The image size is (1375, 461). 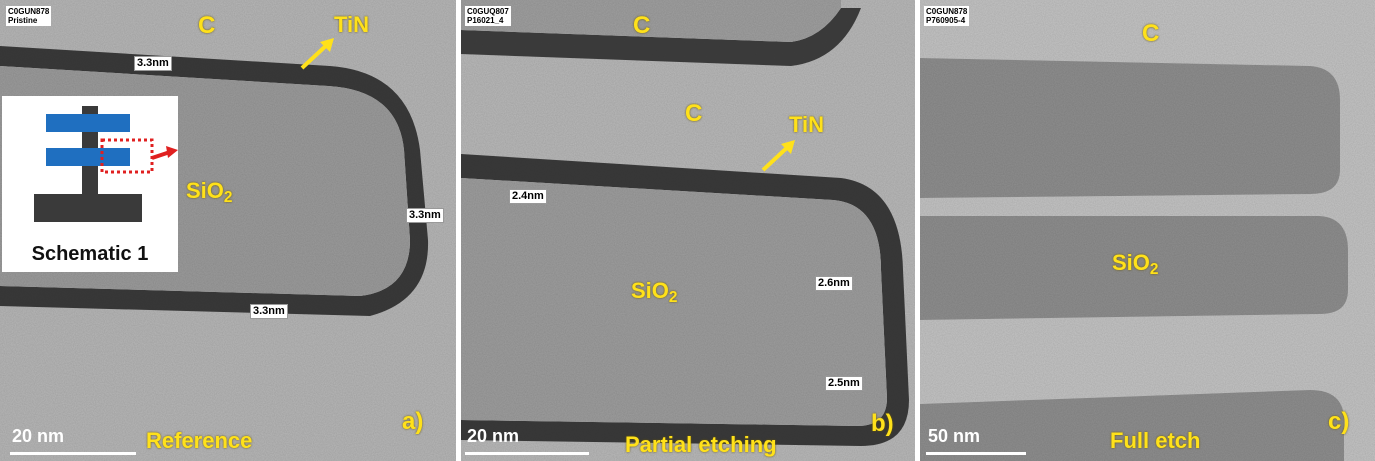 What do you see at coordinates (488, 11) in the screenshot?
I see `sample-id: C0GUQ807` at bounding box center [488, 11].